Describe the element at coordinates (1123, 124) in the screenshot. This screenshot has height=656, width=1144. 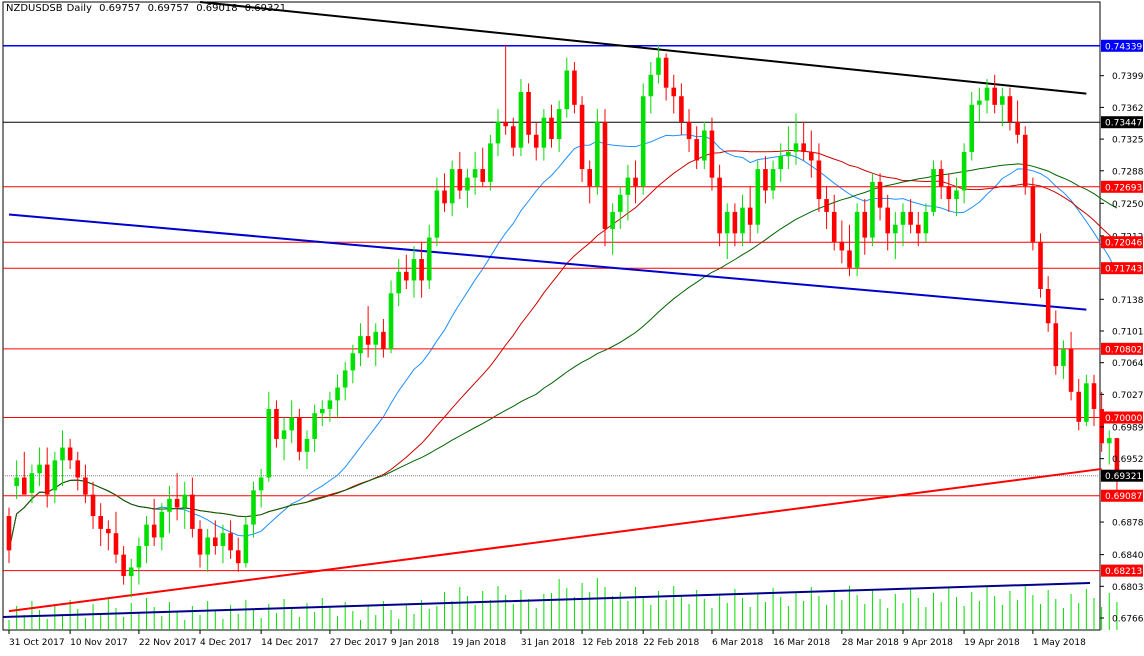
I see `level-tag-label: 0.73447` at that location.